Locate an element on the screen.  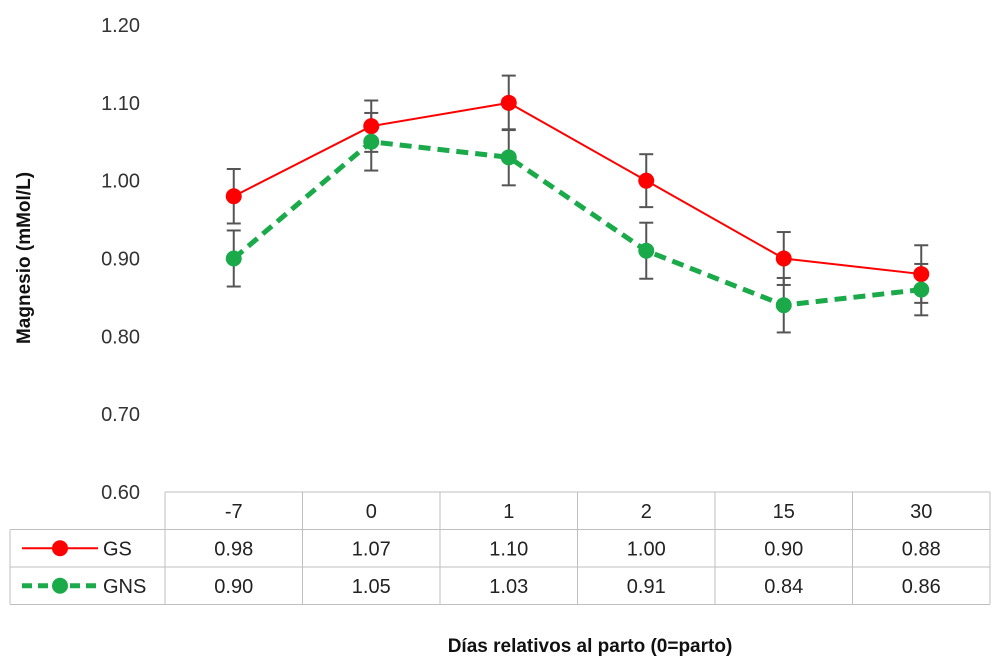
y-tick-label: 0.90 is located at coordinates (120, 260).